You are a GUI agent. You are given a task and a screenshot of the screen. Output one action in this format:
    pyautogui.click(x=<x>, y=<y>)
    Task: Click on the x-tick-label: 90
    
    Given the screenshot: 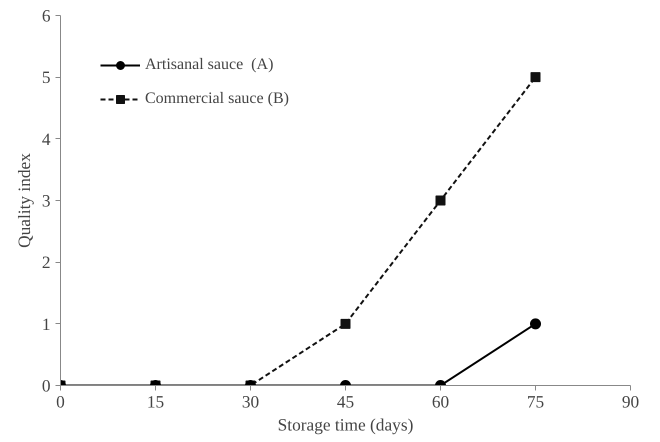 What is the action you would take?
    pyautogui.click(x=631, y=402)
    